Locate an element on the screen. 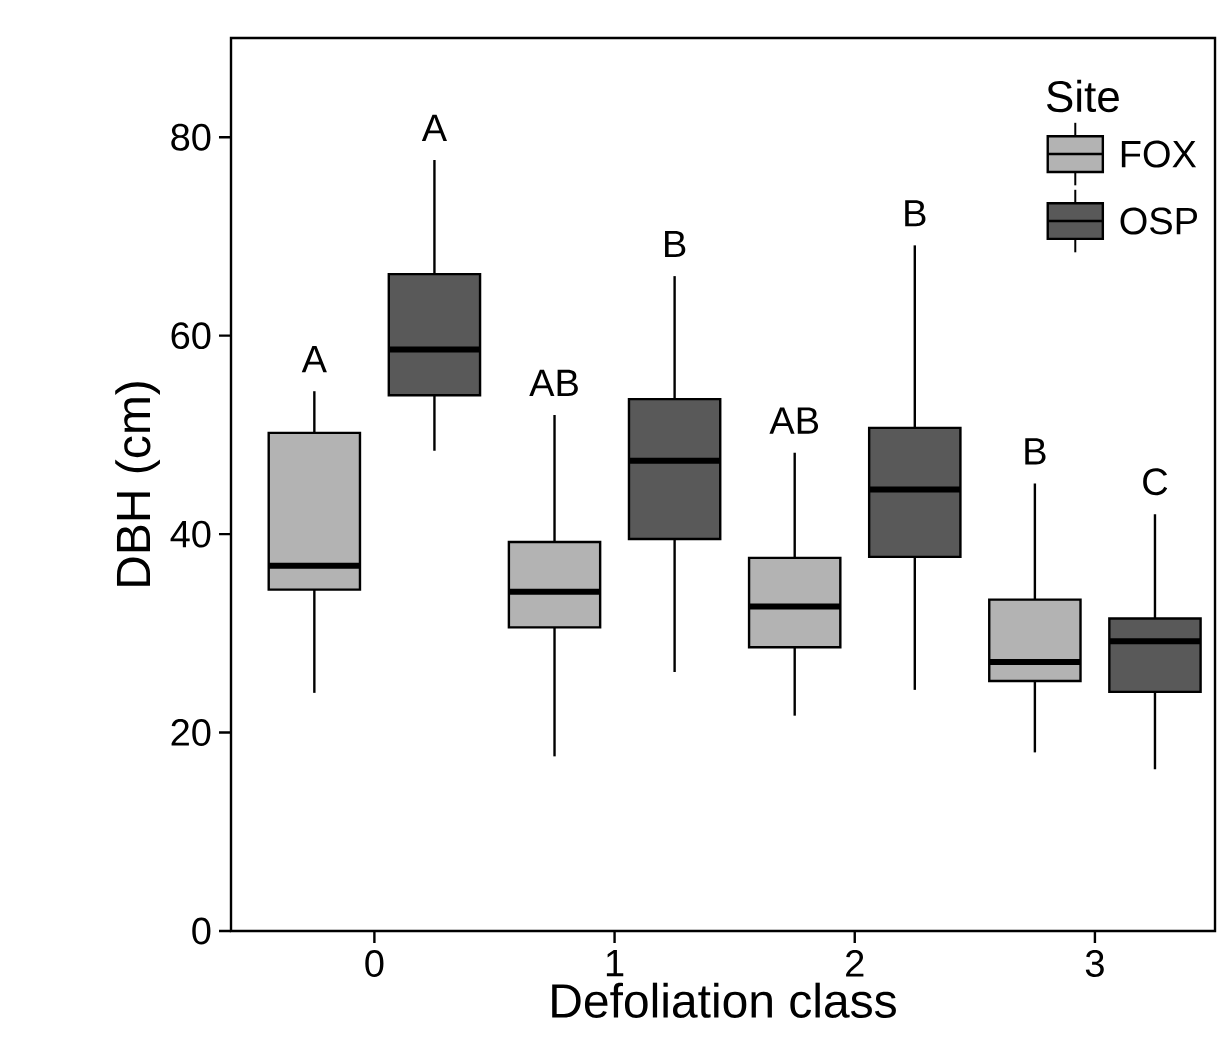 This screenshot has height=1052, width=1227. annotation: C is located at coordinates (1155, 482).